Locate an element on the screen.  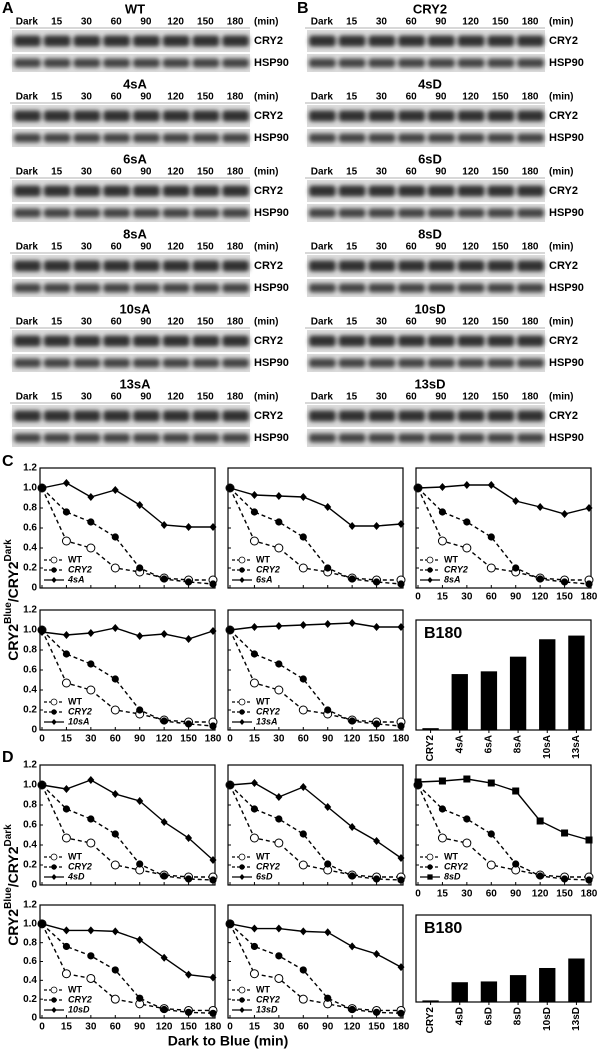
x-tick-label: 90 is located at coordinates (328, 1027).